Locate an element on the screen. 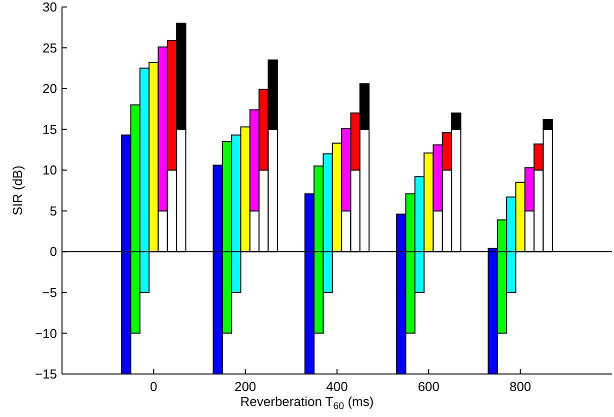  x-axis-title: Reverberation T$_{60}$ (ms) is located at coordinates (307, 403).